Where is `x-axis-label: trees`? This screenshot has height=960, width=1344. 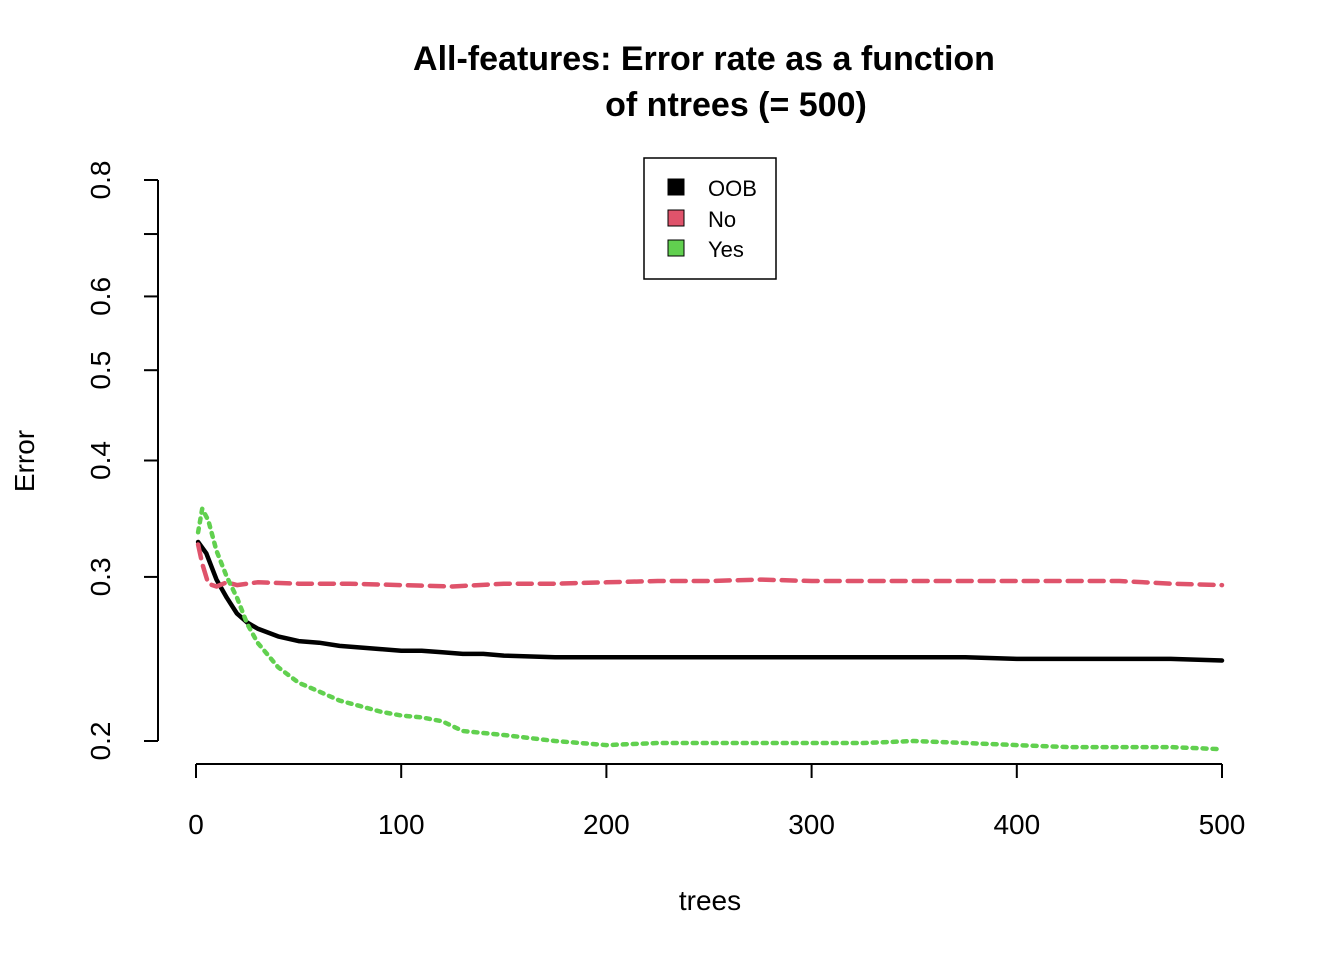
x-axis-label: trees is located at coordinates (710, 900).